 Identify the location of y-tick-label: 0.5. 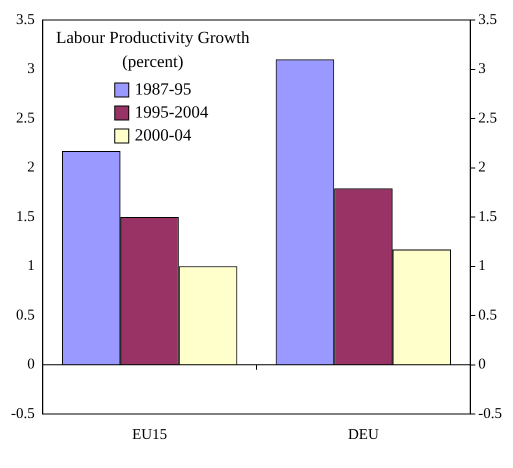
(25, 315).